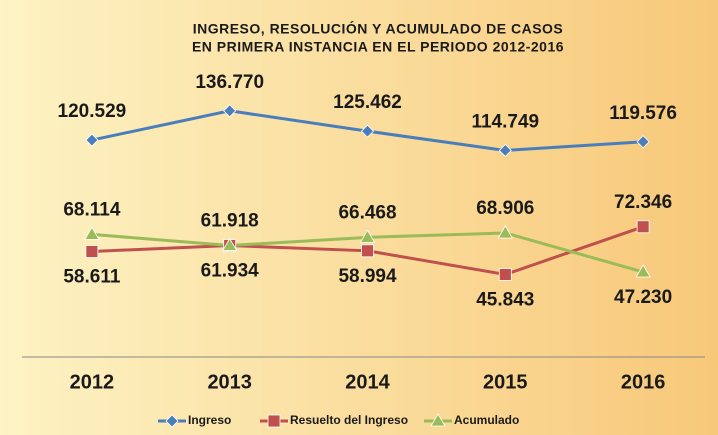  Describe the element at coordinates (643, 382) in the screenshot. I see `x-tick-label: 2016` at that location.